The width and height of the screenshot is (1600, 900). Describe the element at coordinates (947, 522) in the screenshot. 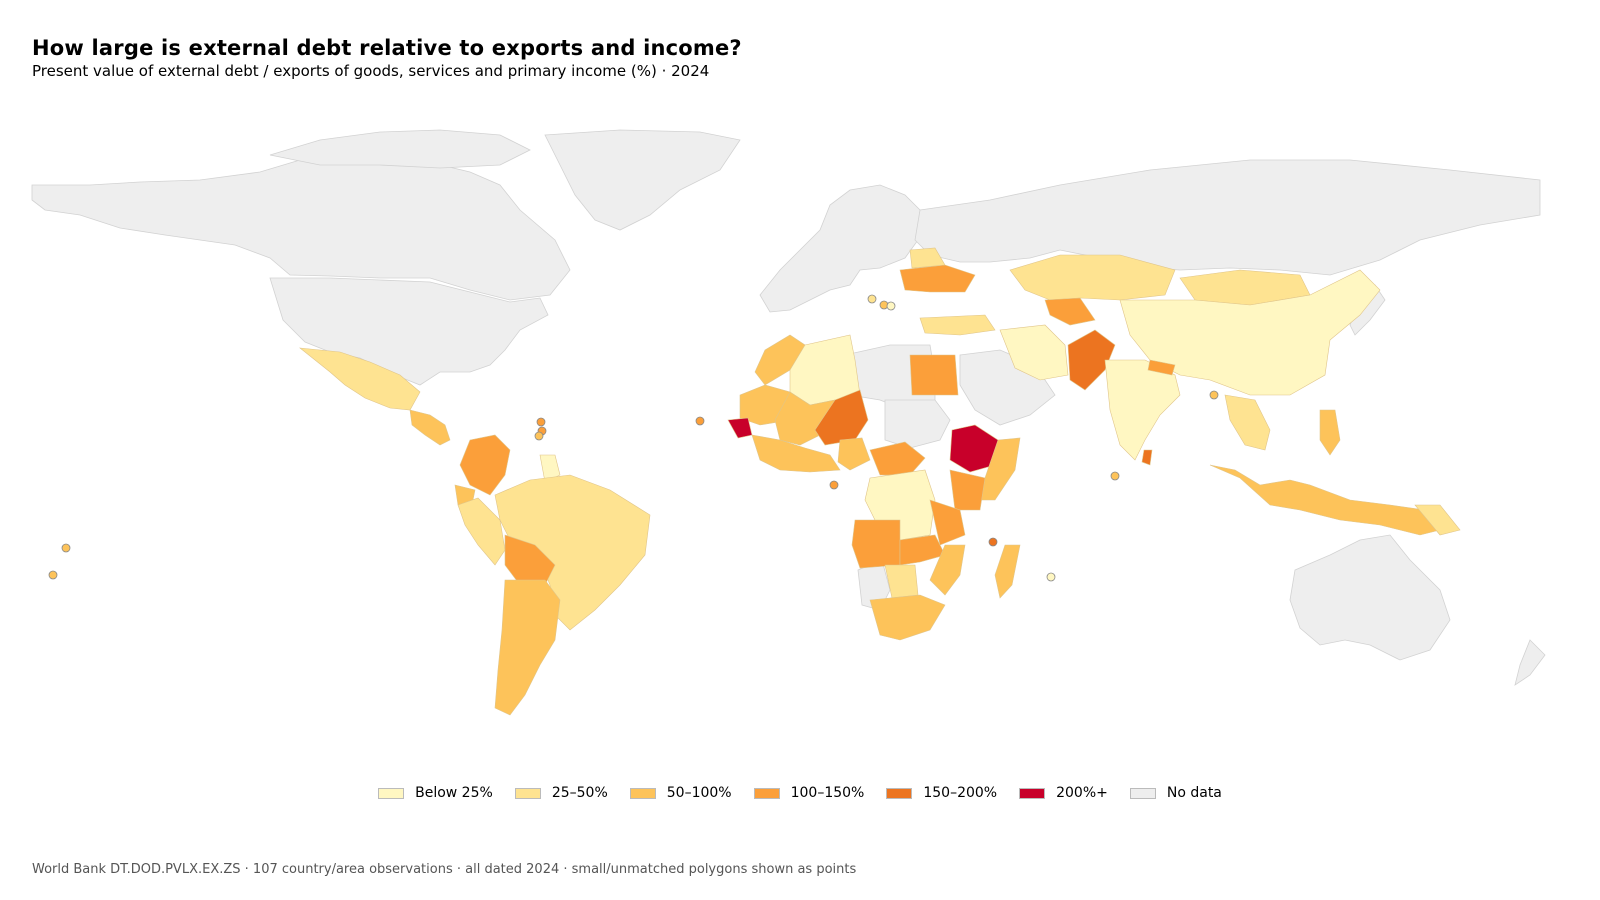

I see `country-tanzania` at that location.